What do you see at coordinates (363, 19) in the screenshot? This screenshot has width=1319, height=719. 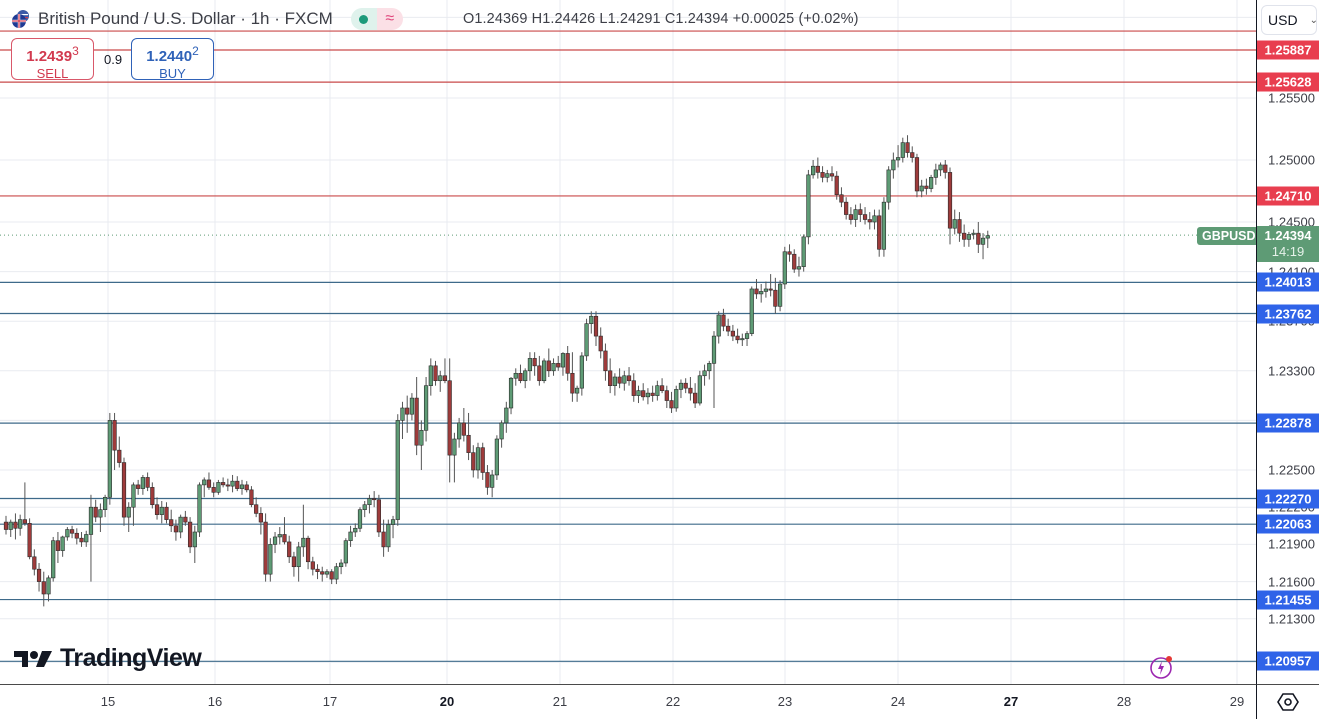 I see `market-open-dot-icon` at bounding box center [363, 19].